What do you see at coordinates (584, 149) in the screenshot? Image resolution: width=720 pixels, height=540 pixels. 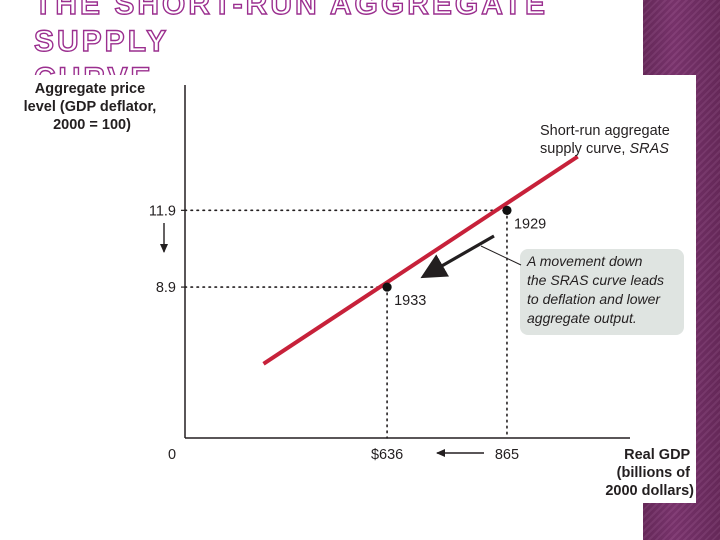 I see `sras-curve-label-line-2: supply curve,` at bounding box center [584, 149].